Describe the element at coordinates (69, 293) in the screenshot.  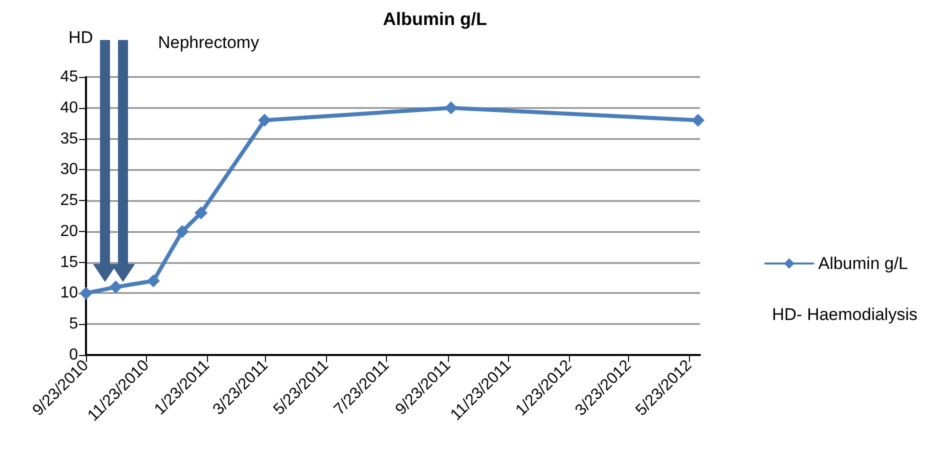
I see `y-tick-label: 10` at that location.